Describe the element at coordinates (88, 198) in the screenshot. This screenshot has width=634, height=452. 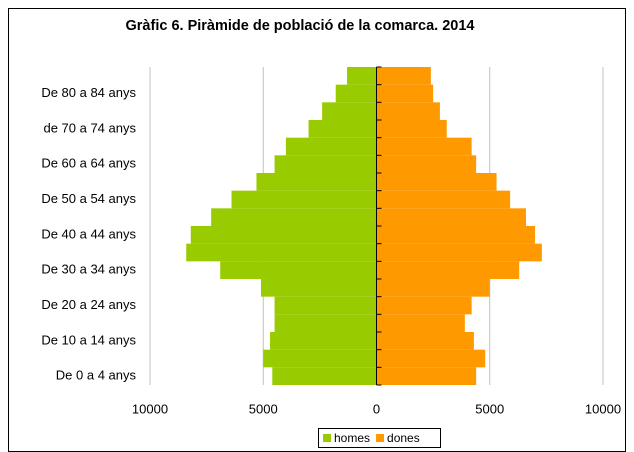
I see `y-tick-label: De 50 a 54 anys` at that location.